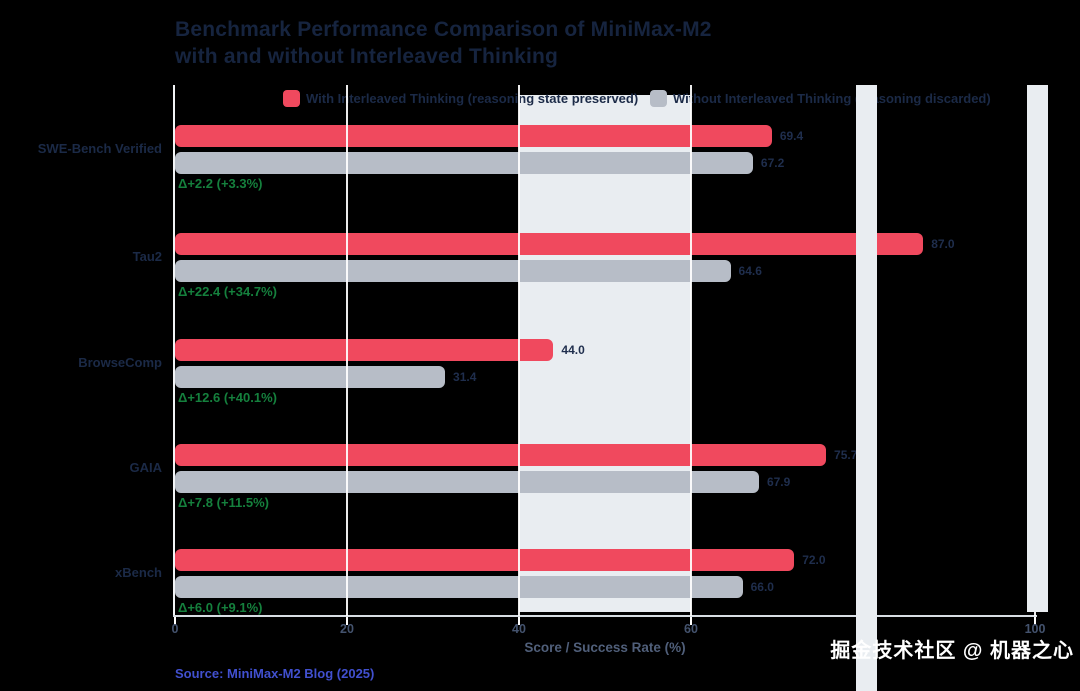 The height and width of the screenshot is (691, 1080). Describe the element at coordinates (519, 629) in the screenshot. I see `axis-tick-label: 40` at that location.